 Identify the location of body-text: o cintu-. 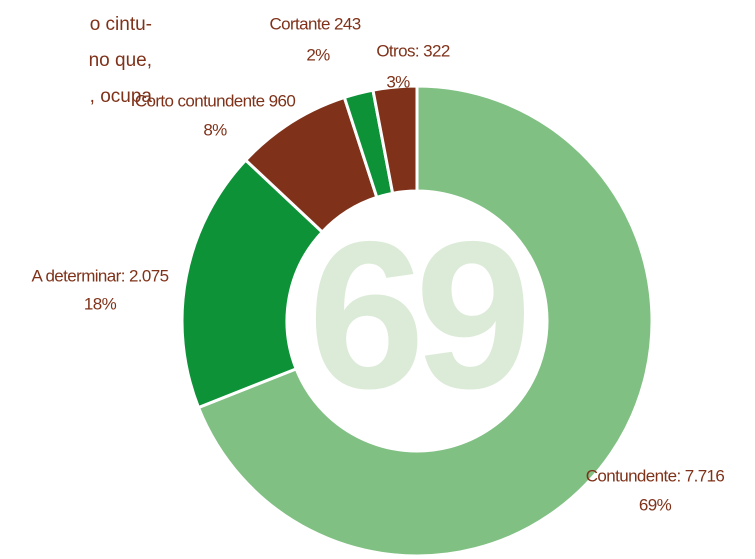
(121, 24).